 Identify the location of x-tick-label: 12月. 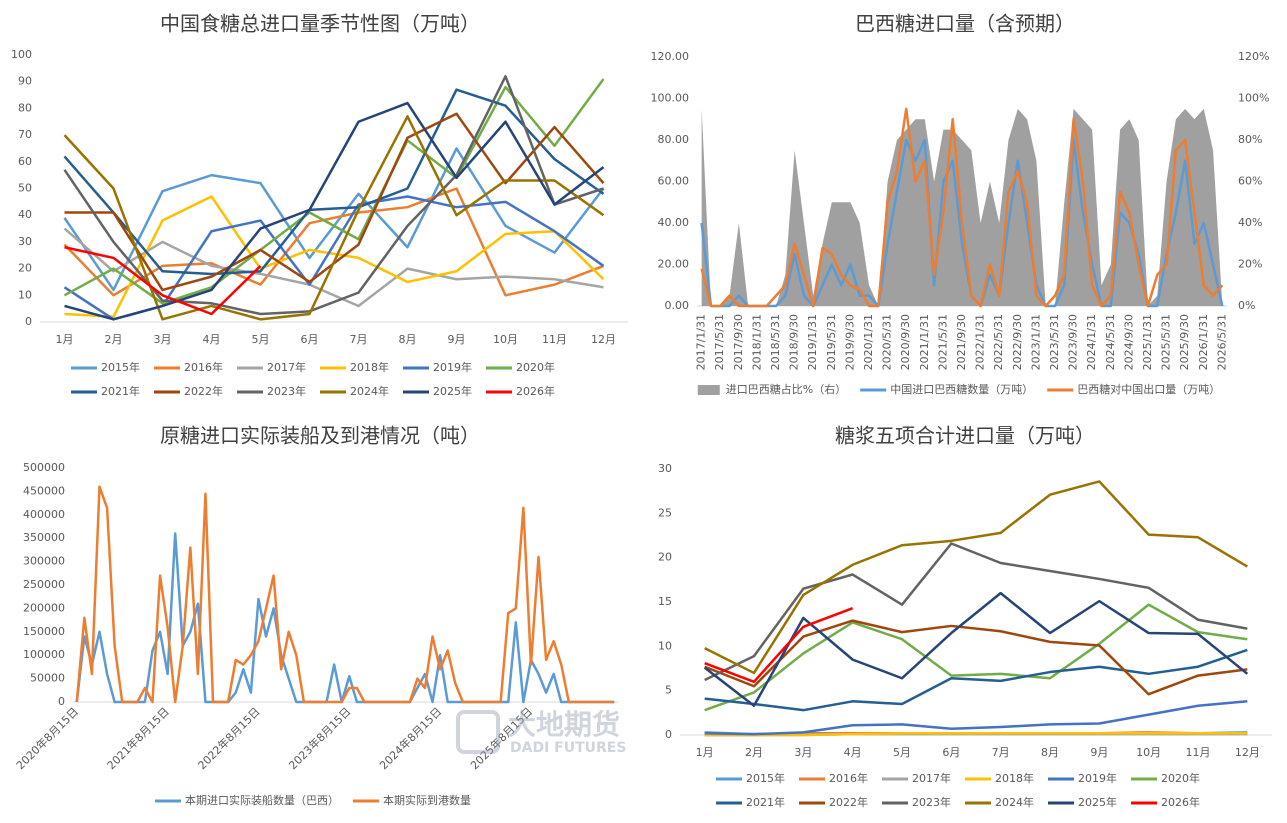
(603, 339).